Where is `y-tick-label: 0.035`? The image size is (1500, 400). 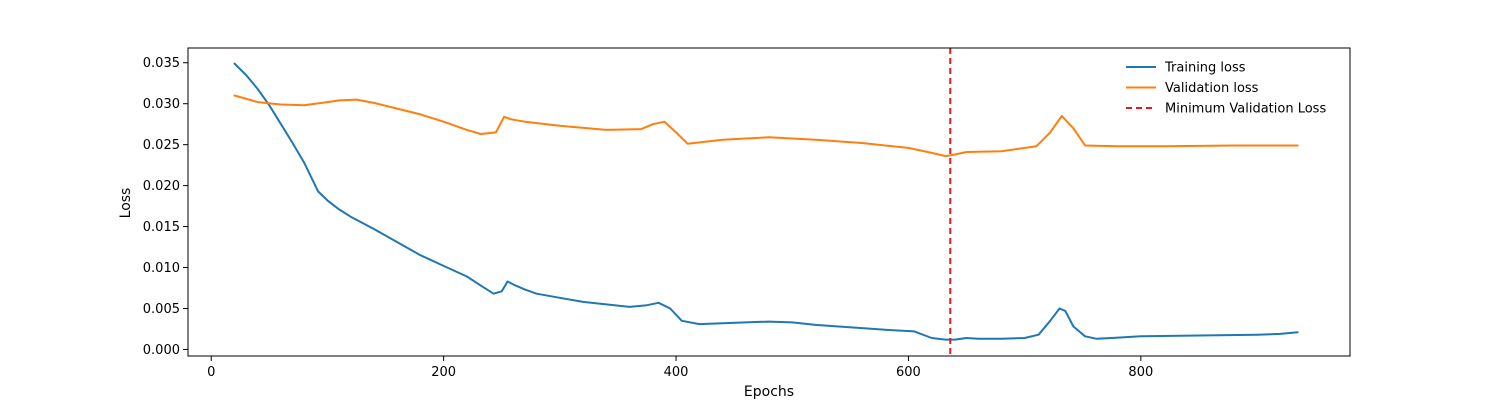 y-tick-label: 0.035 is located at coordinates (161, 63).